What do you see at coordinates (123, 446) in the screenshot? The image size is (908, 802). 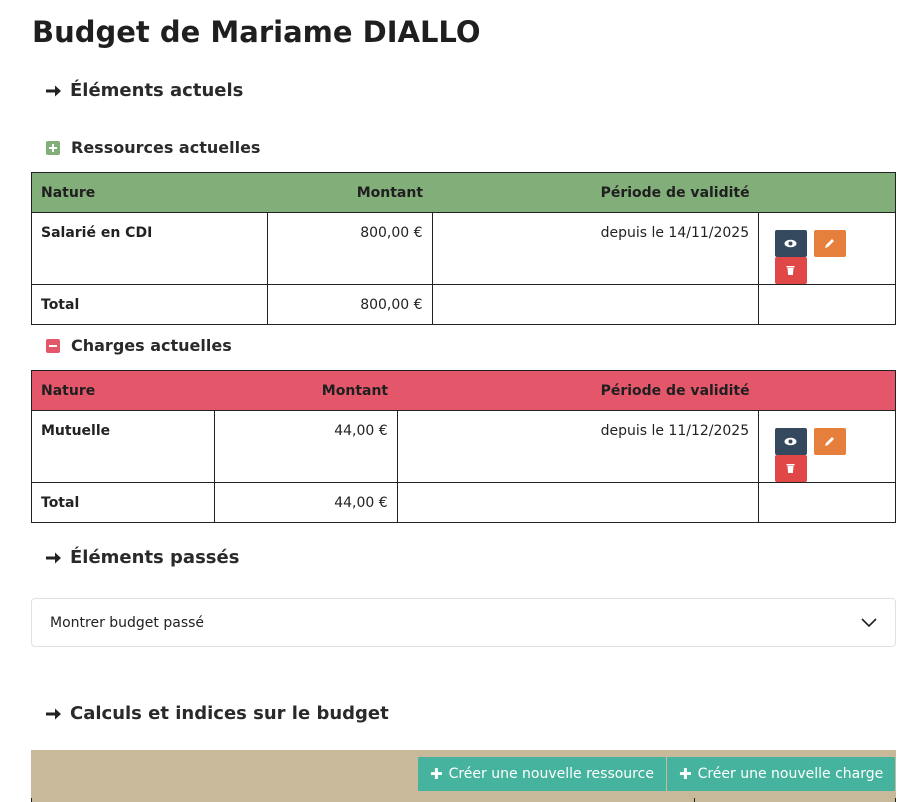 I see `cell-nature: Mutuelle` at bounding box center [123, 446].